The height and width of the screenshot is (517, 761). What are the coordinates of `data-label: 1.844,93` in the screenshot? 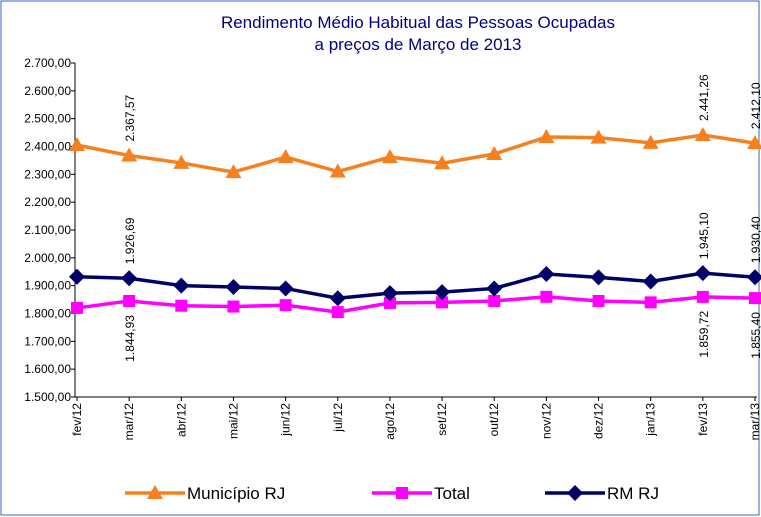 It's located at (130, 338).